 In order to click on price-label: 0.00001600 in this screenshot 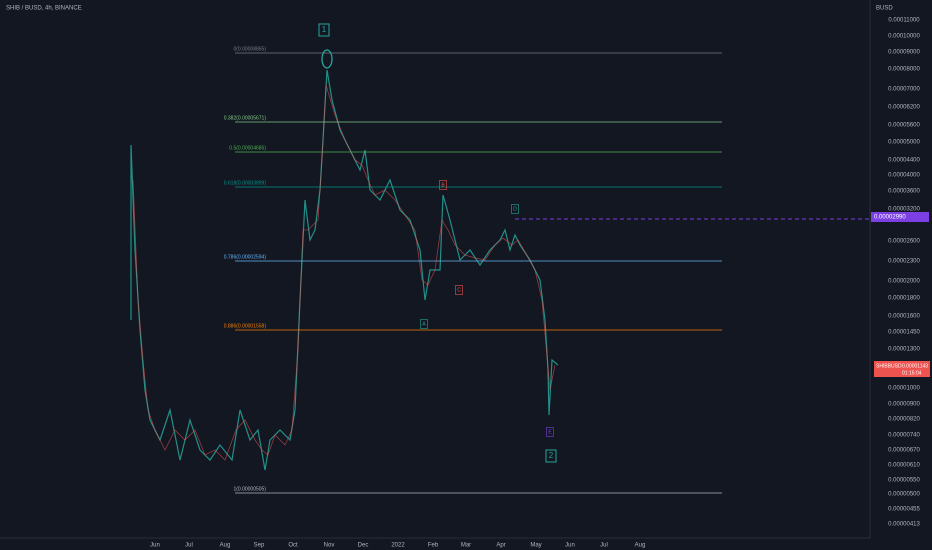, I will do `click(904, 317)`.